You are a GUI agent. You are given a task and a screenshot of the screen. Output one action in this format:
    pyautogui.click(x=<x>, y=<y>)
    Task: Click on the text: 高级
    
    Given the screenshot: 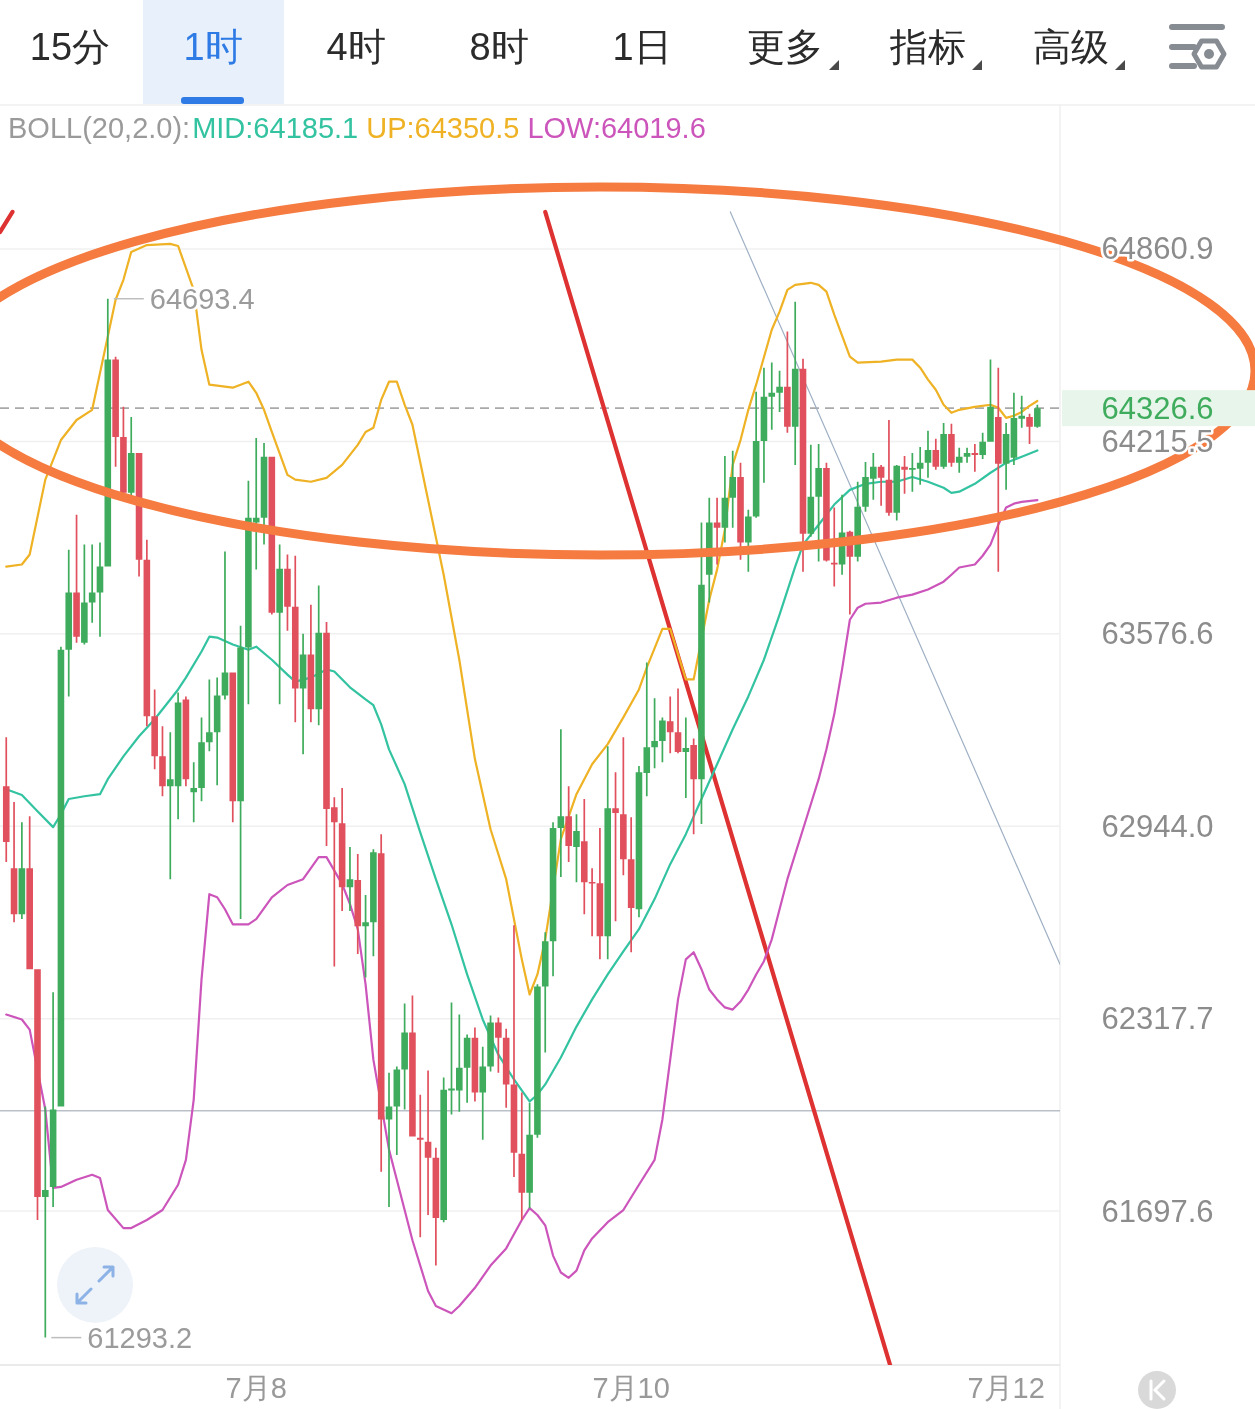 What is the action you would take?
    pyautogui.click(x=1071, y=47)
    